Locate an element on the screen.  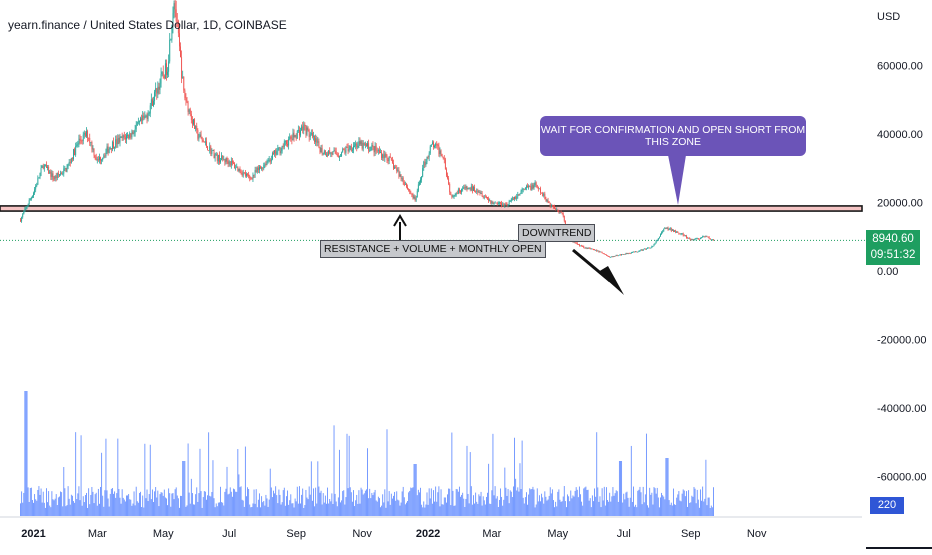
resistance-label: RESISTANCE + VOLUME + MONTHLY OPEN is located at coordinates (433, 249).